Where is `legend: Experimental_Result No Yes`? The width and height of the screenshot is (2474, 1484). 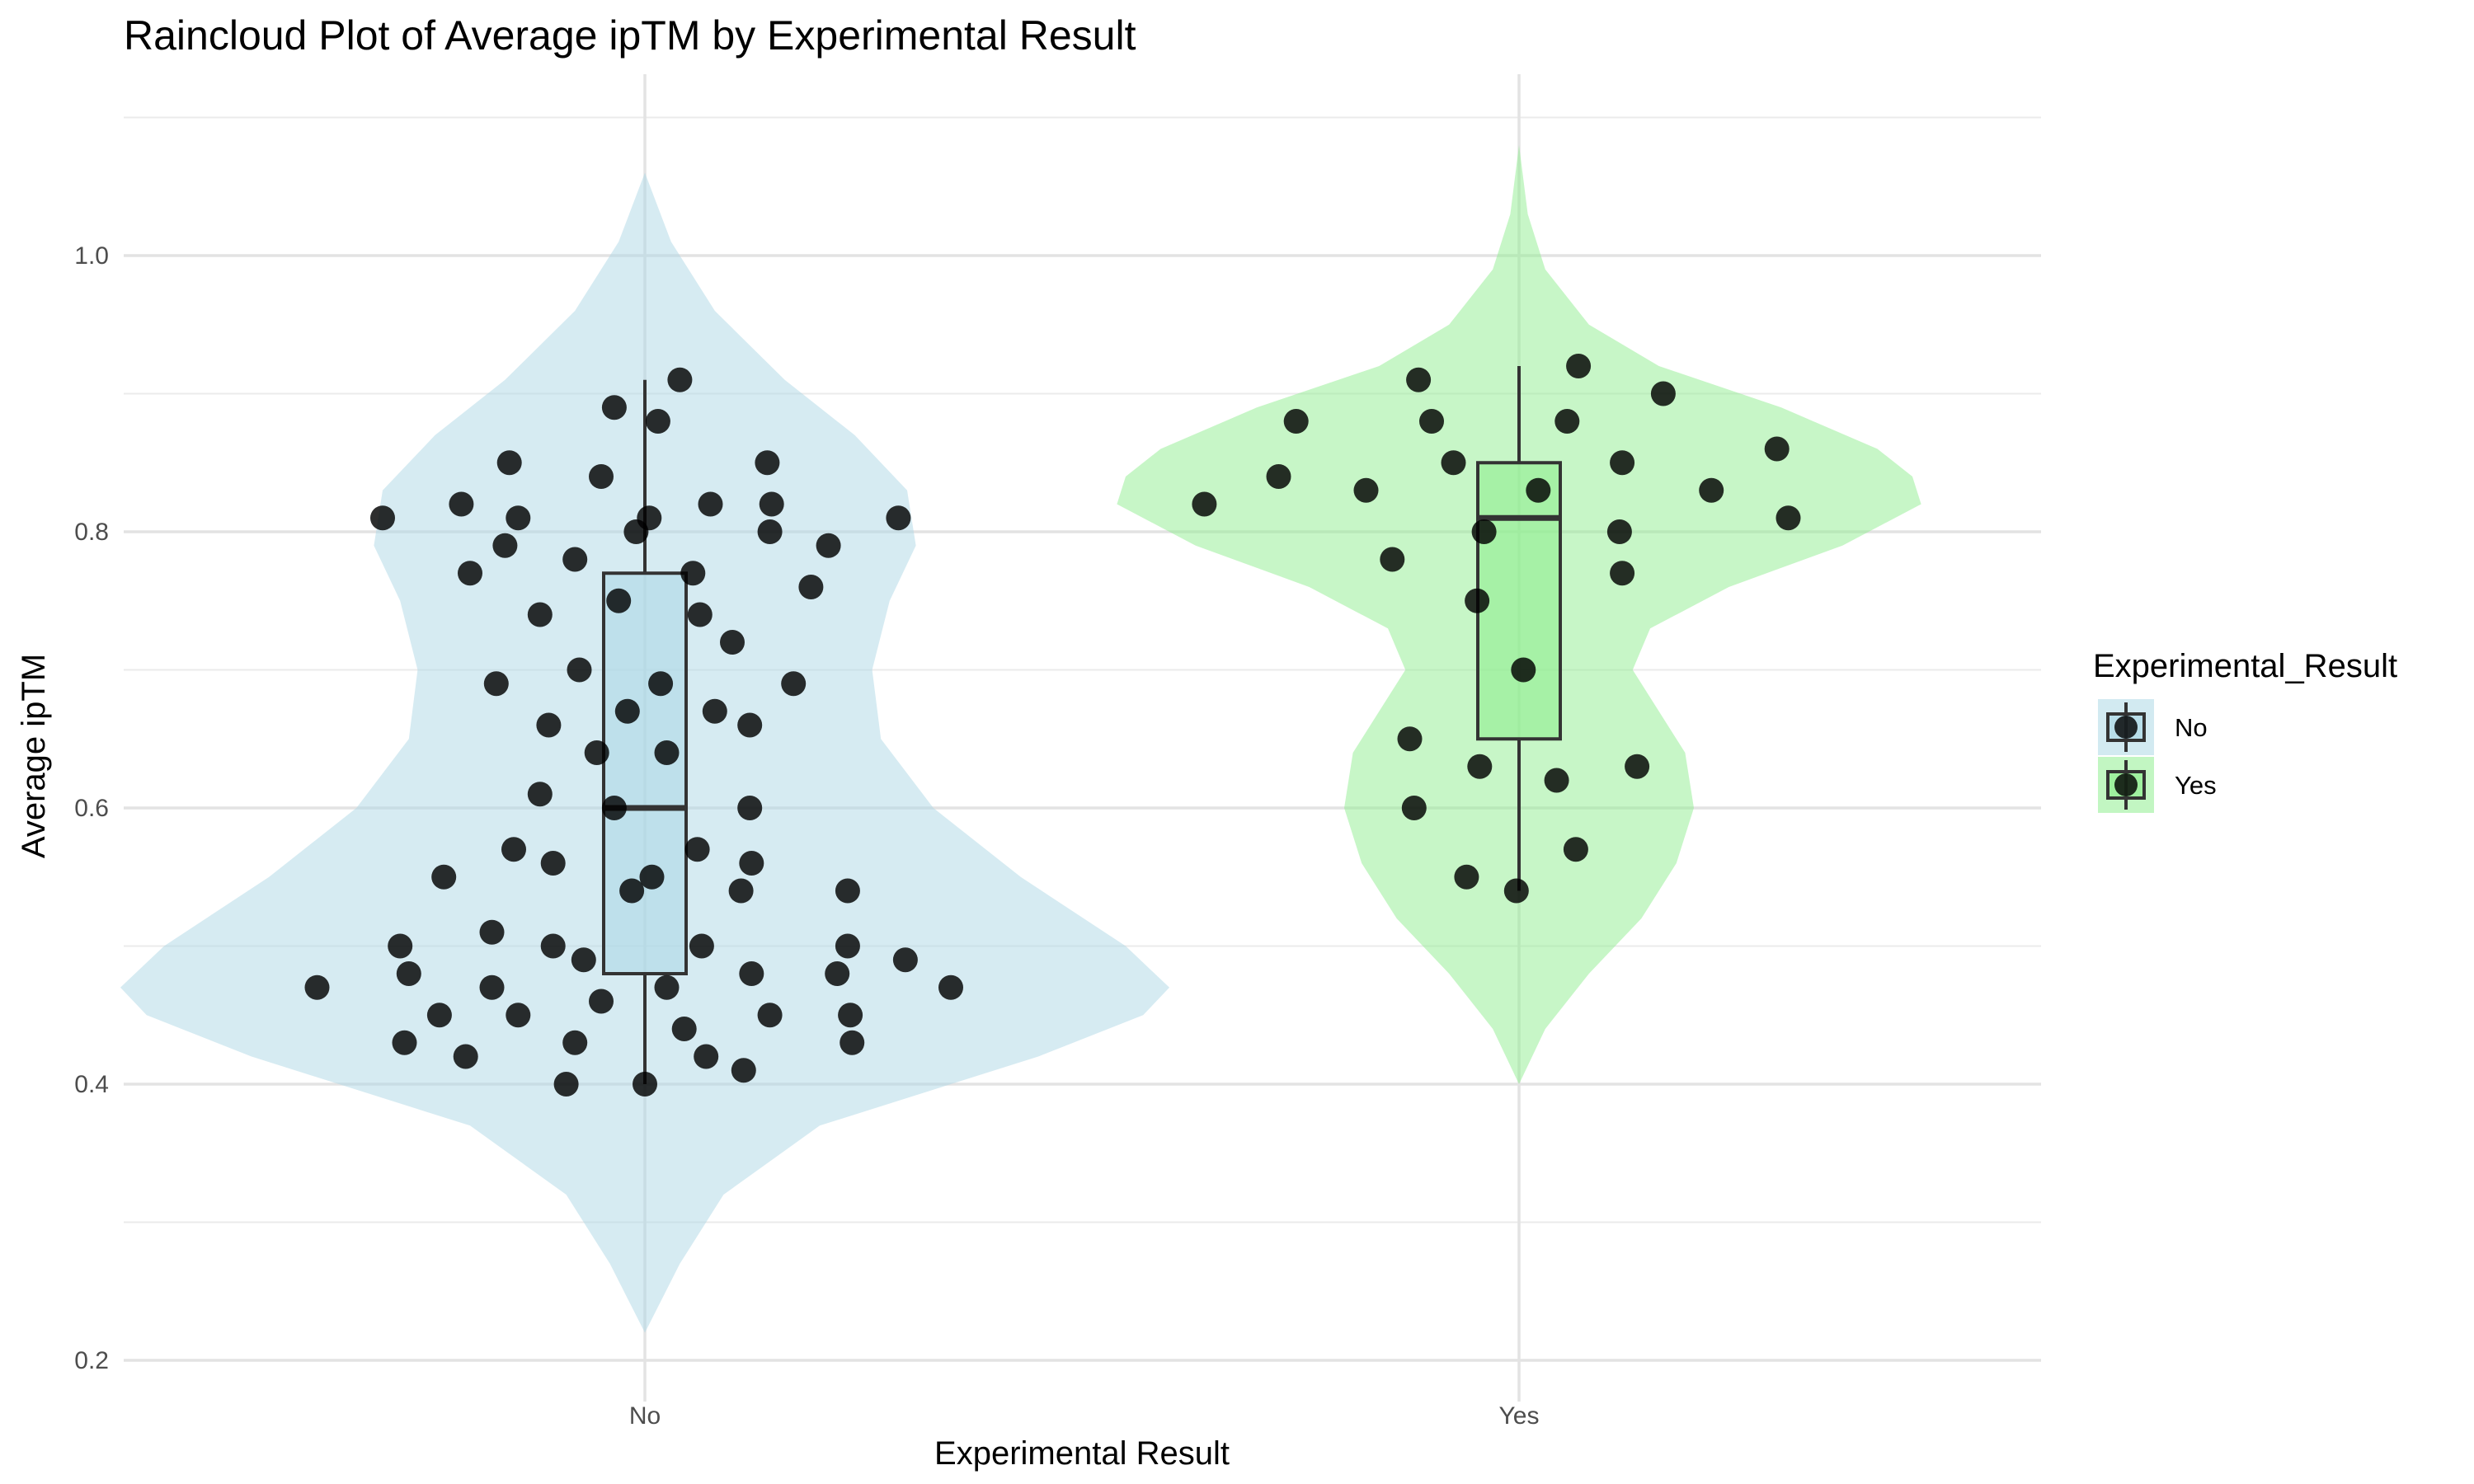 legend: Experimental_Result No Yes is located at coordinates (2245, 730).